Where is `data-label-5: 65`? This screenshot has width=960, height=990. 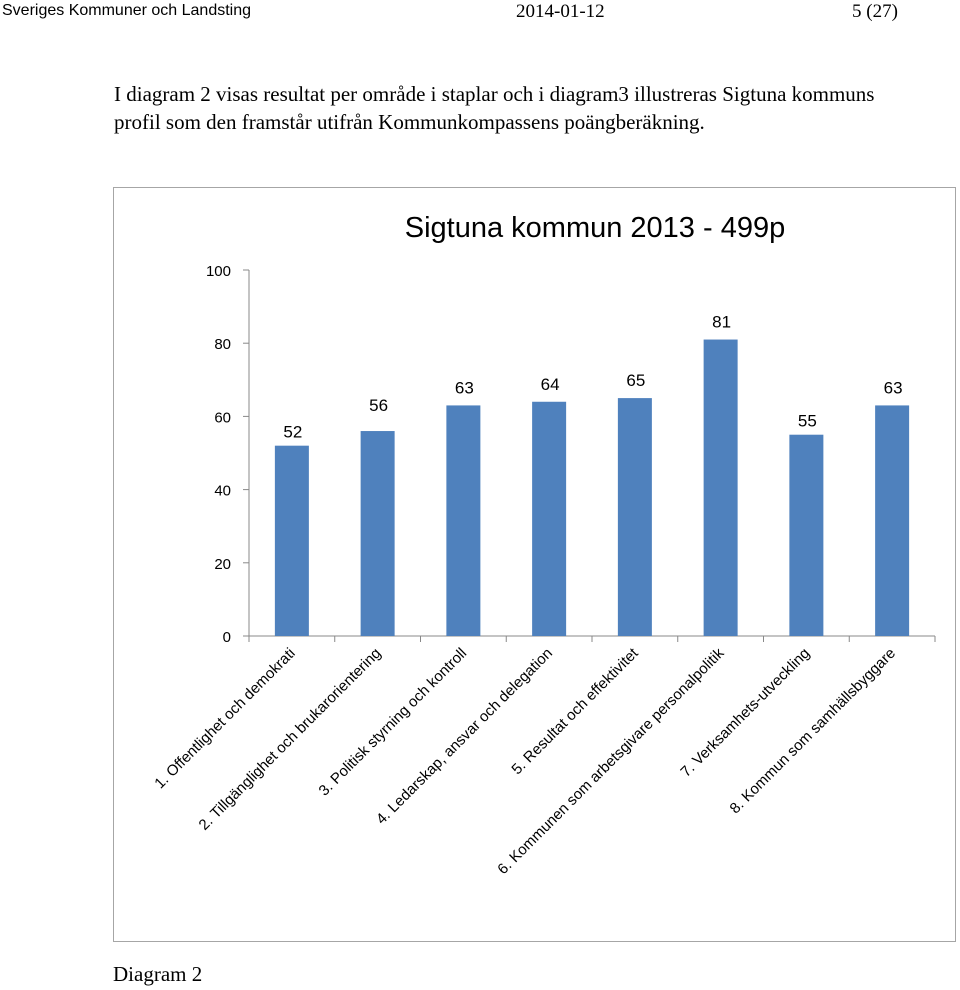 data-label-5: 65 is located at coordinates (635, 380).